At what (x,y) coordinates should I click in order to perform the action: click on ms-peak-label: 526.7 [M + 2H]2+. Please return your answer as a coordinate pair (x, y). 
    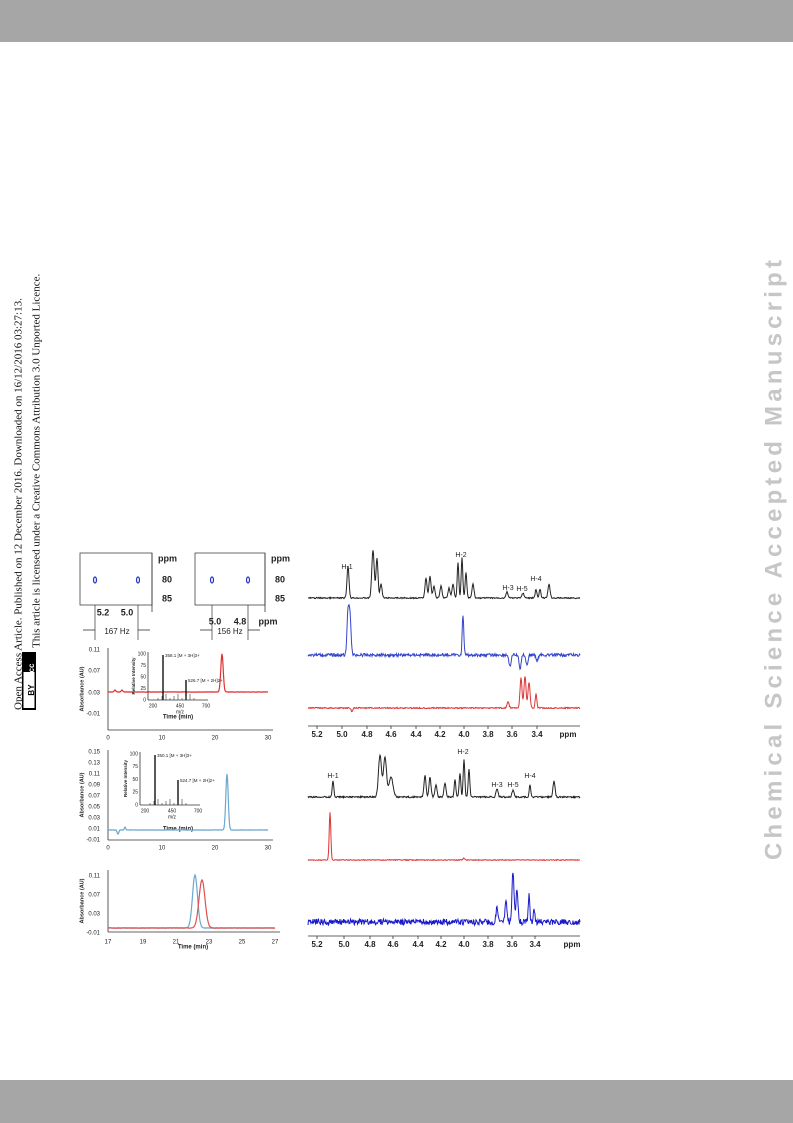
    Looking at the image, I should click on (205, 680).